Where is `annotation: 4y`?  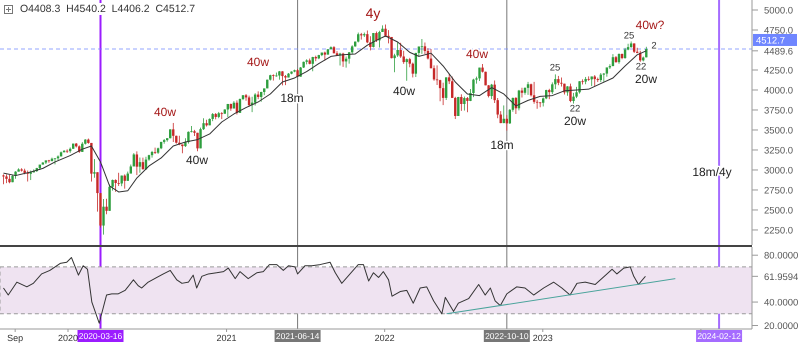
annotation: 4y is located at coordinates (373, 12).